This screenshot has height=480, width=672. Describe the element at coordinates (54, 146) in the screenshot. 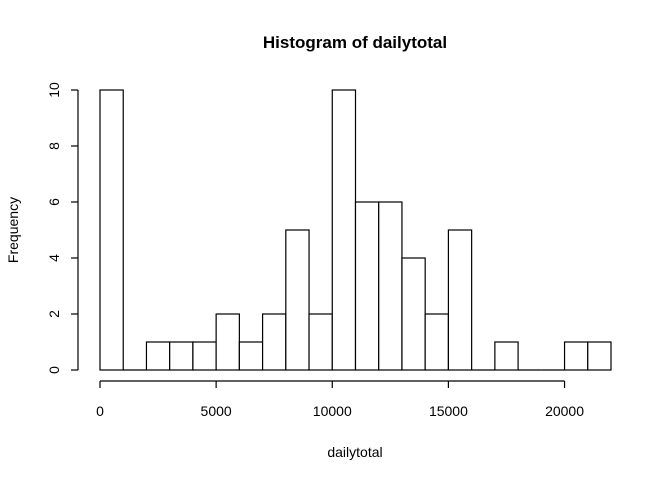

I see `y-tick-label: 8` at that location.